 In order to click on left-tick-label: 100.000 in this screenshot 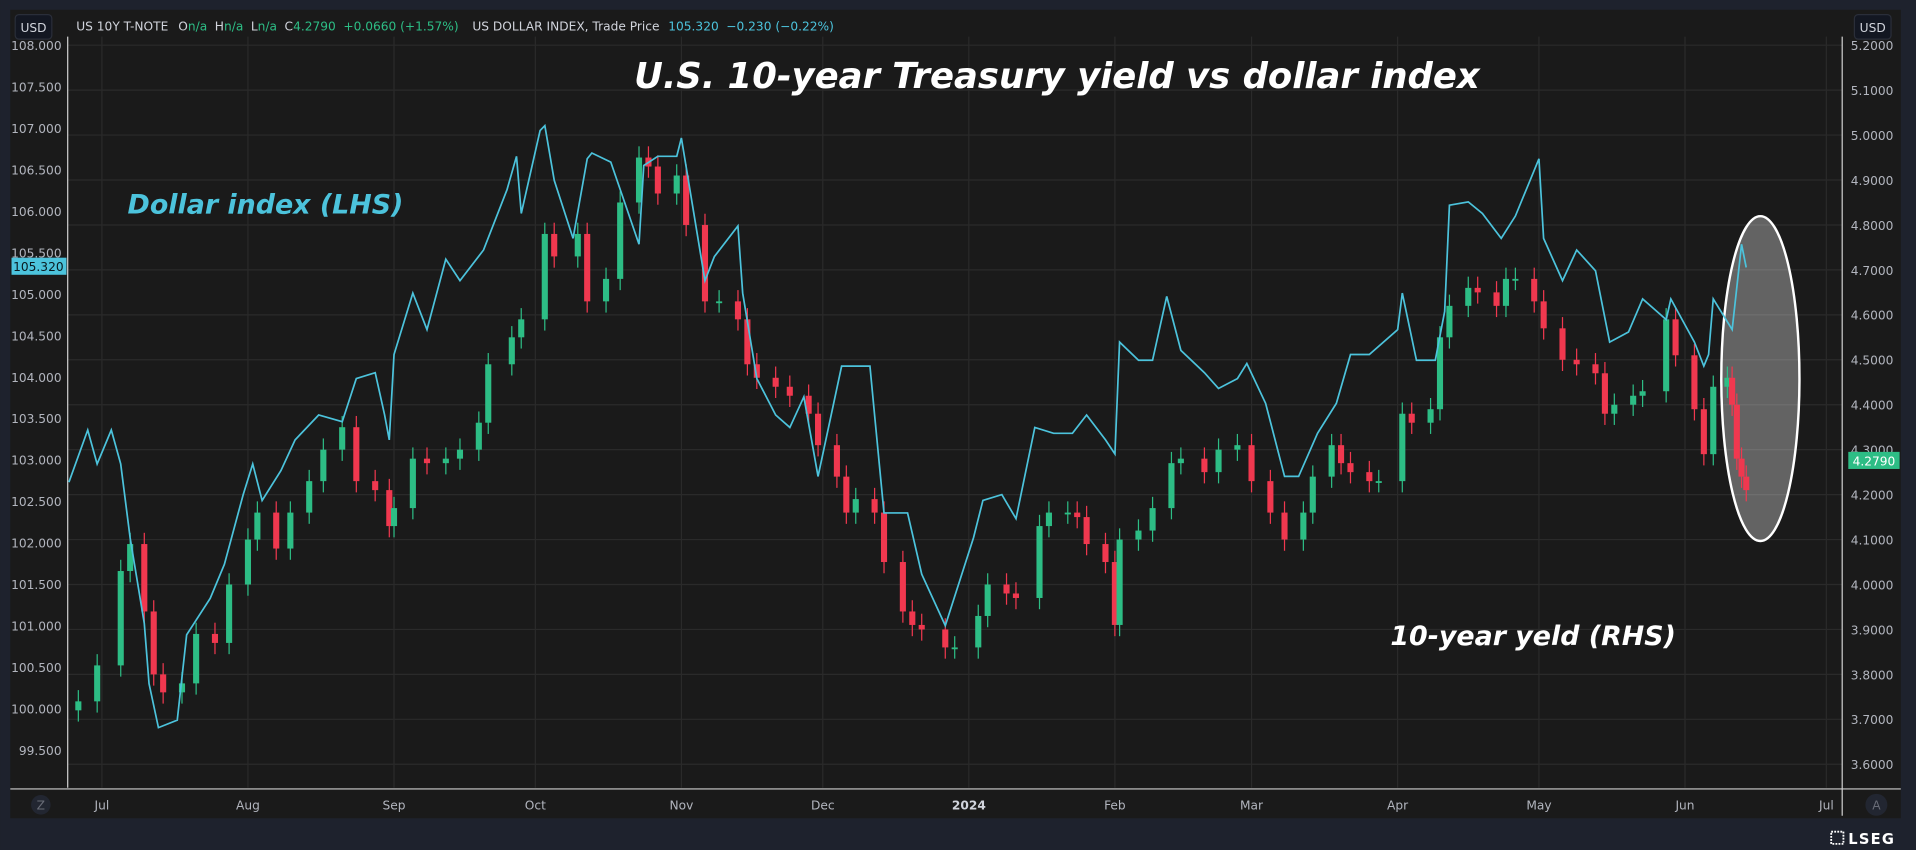, I will do `click(36, 709)`.